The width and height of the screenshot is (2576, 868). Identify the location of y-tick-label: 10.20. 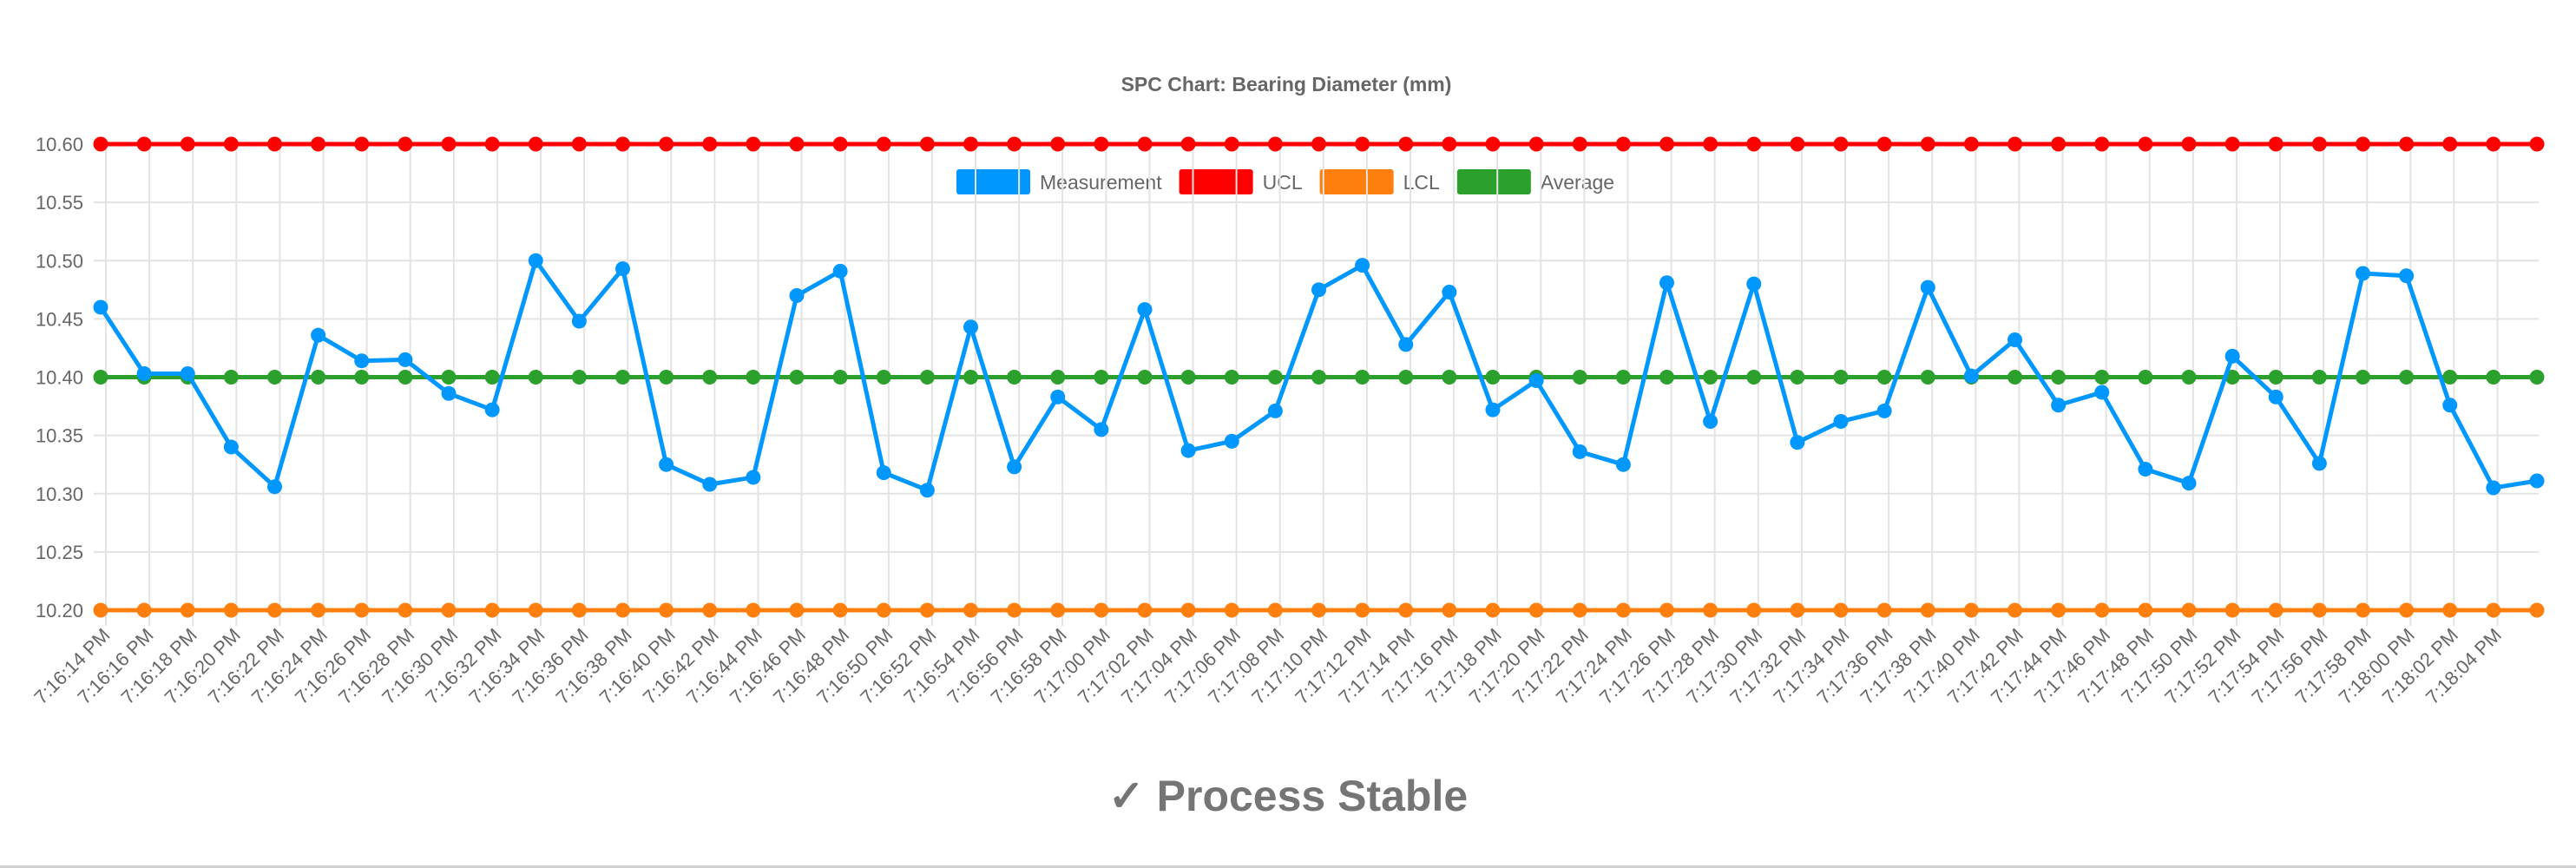
(59, 610).